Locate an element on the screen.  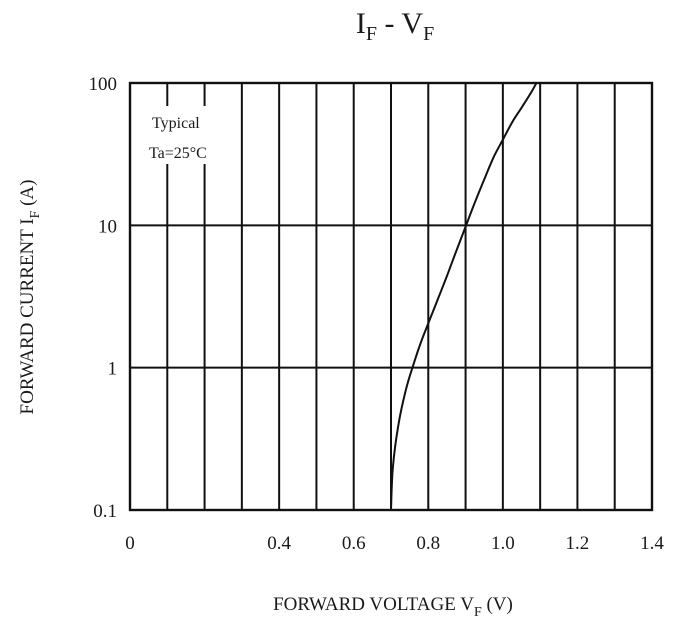
chart-title: IF - VF is located at coordinates (395, 26).